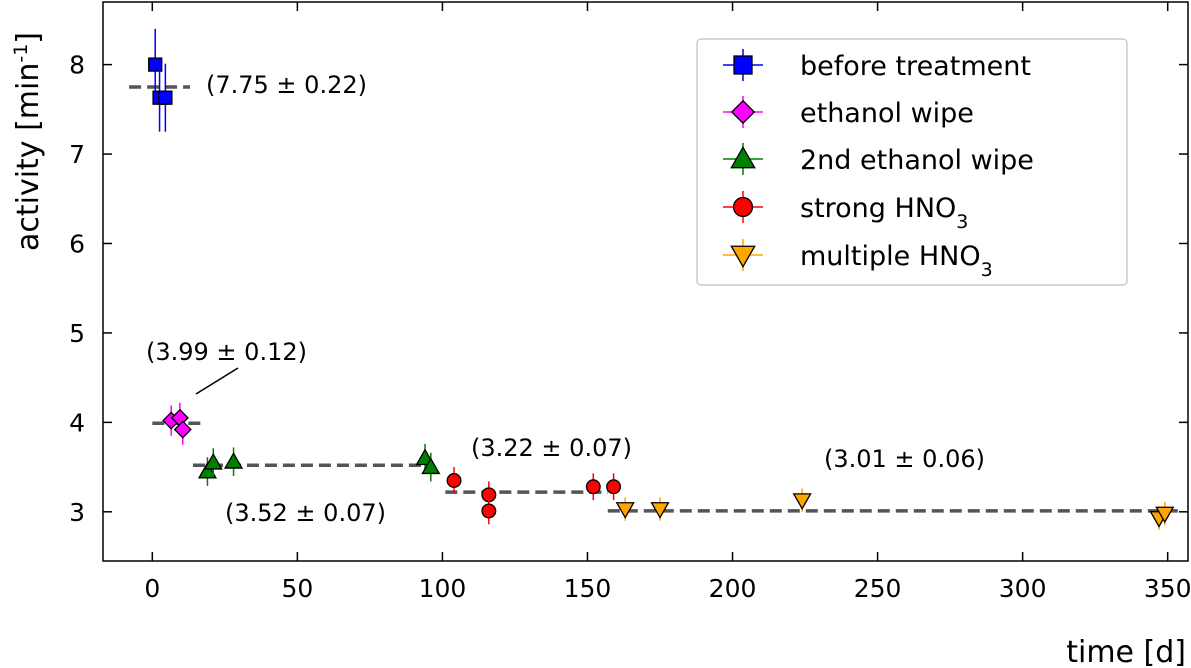 Image resolution: width=1191 pixels, height=668 pixels. What do you see at coordinates (878, 588) in the screenshot?
I see `x-tick-label: 250` at bounding box center [878, 588].